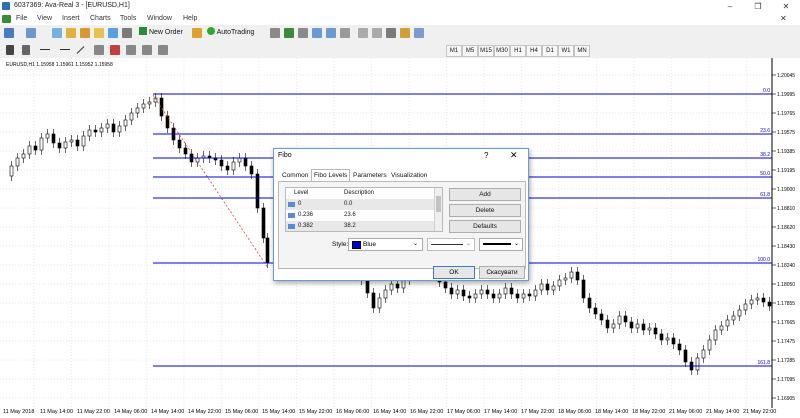 Image resolution: width=800 pixels, height=418 pixels. What do you see at coordinates (686, 412) in the screenshot?
I see `time-label: 21 May 06:00` at bounding box center [686, 412].